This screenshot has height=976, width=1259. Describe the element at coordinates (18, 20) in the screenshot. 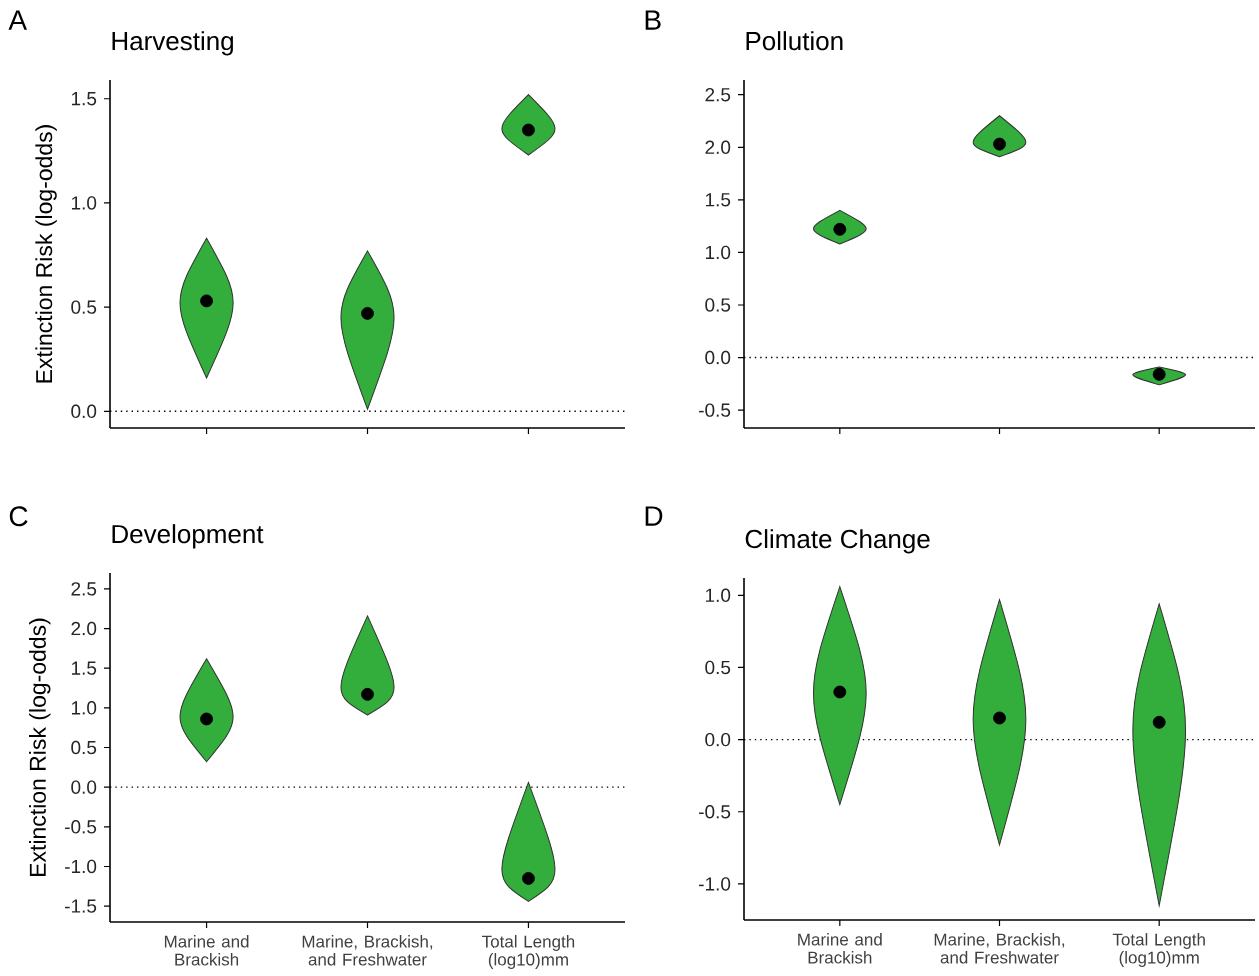

I see `text: A` at that location.